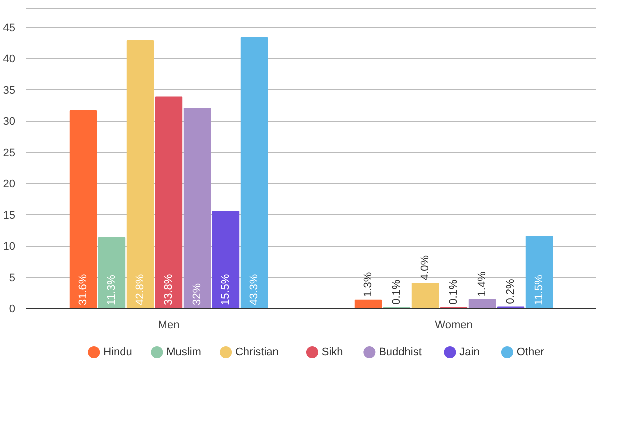 The height and width of the screenshot is (433, 620). Describe the element at coordinates (333, 352) in the screenshot. I see `legend-label: Sikh` at that location.